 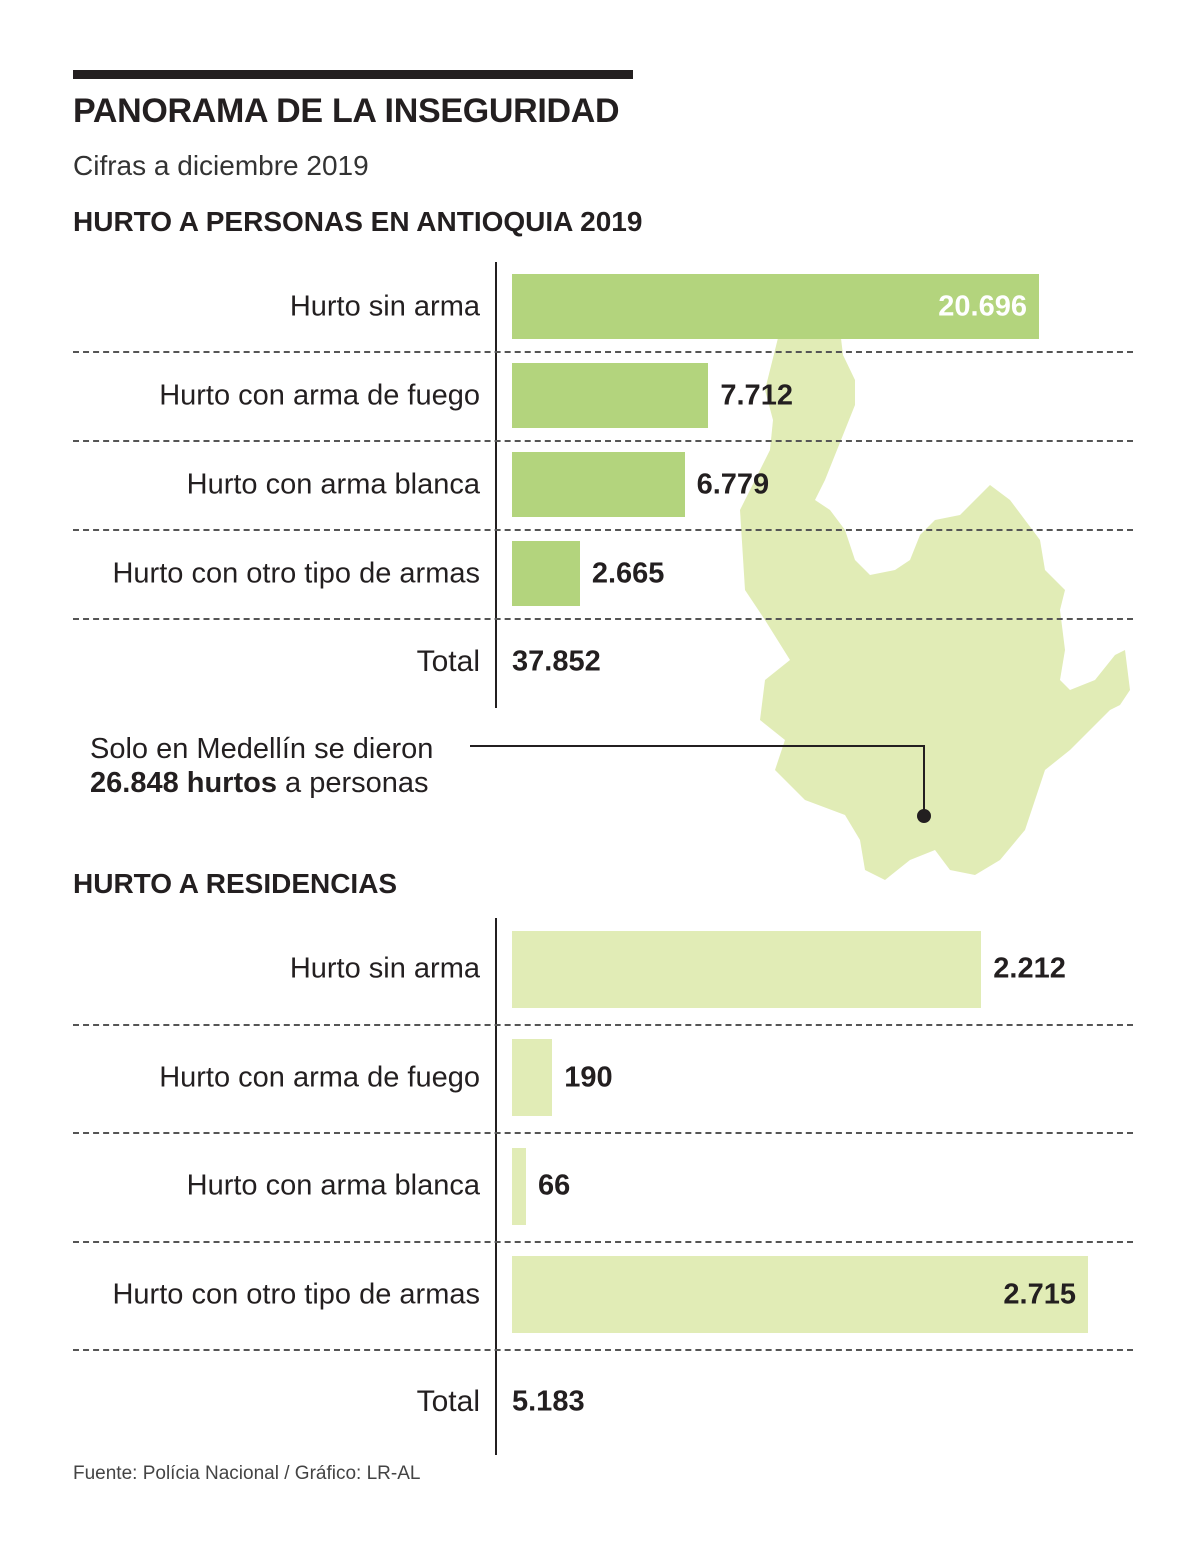 I want to click on page-title: PANORAMA DE LA INSEGURIDAD, so click(x=346, y=111).